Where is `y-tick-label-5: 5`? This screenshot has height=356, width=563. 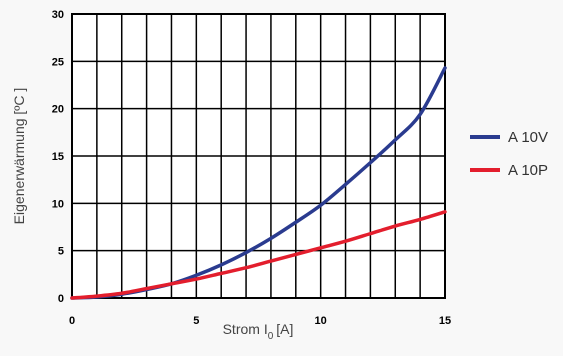 y-tick-label-5: 5 is located at coordinates (61, 252).